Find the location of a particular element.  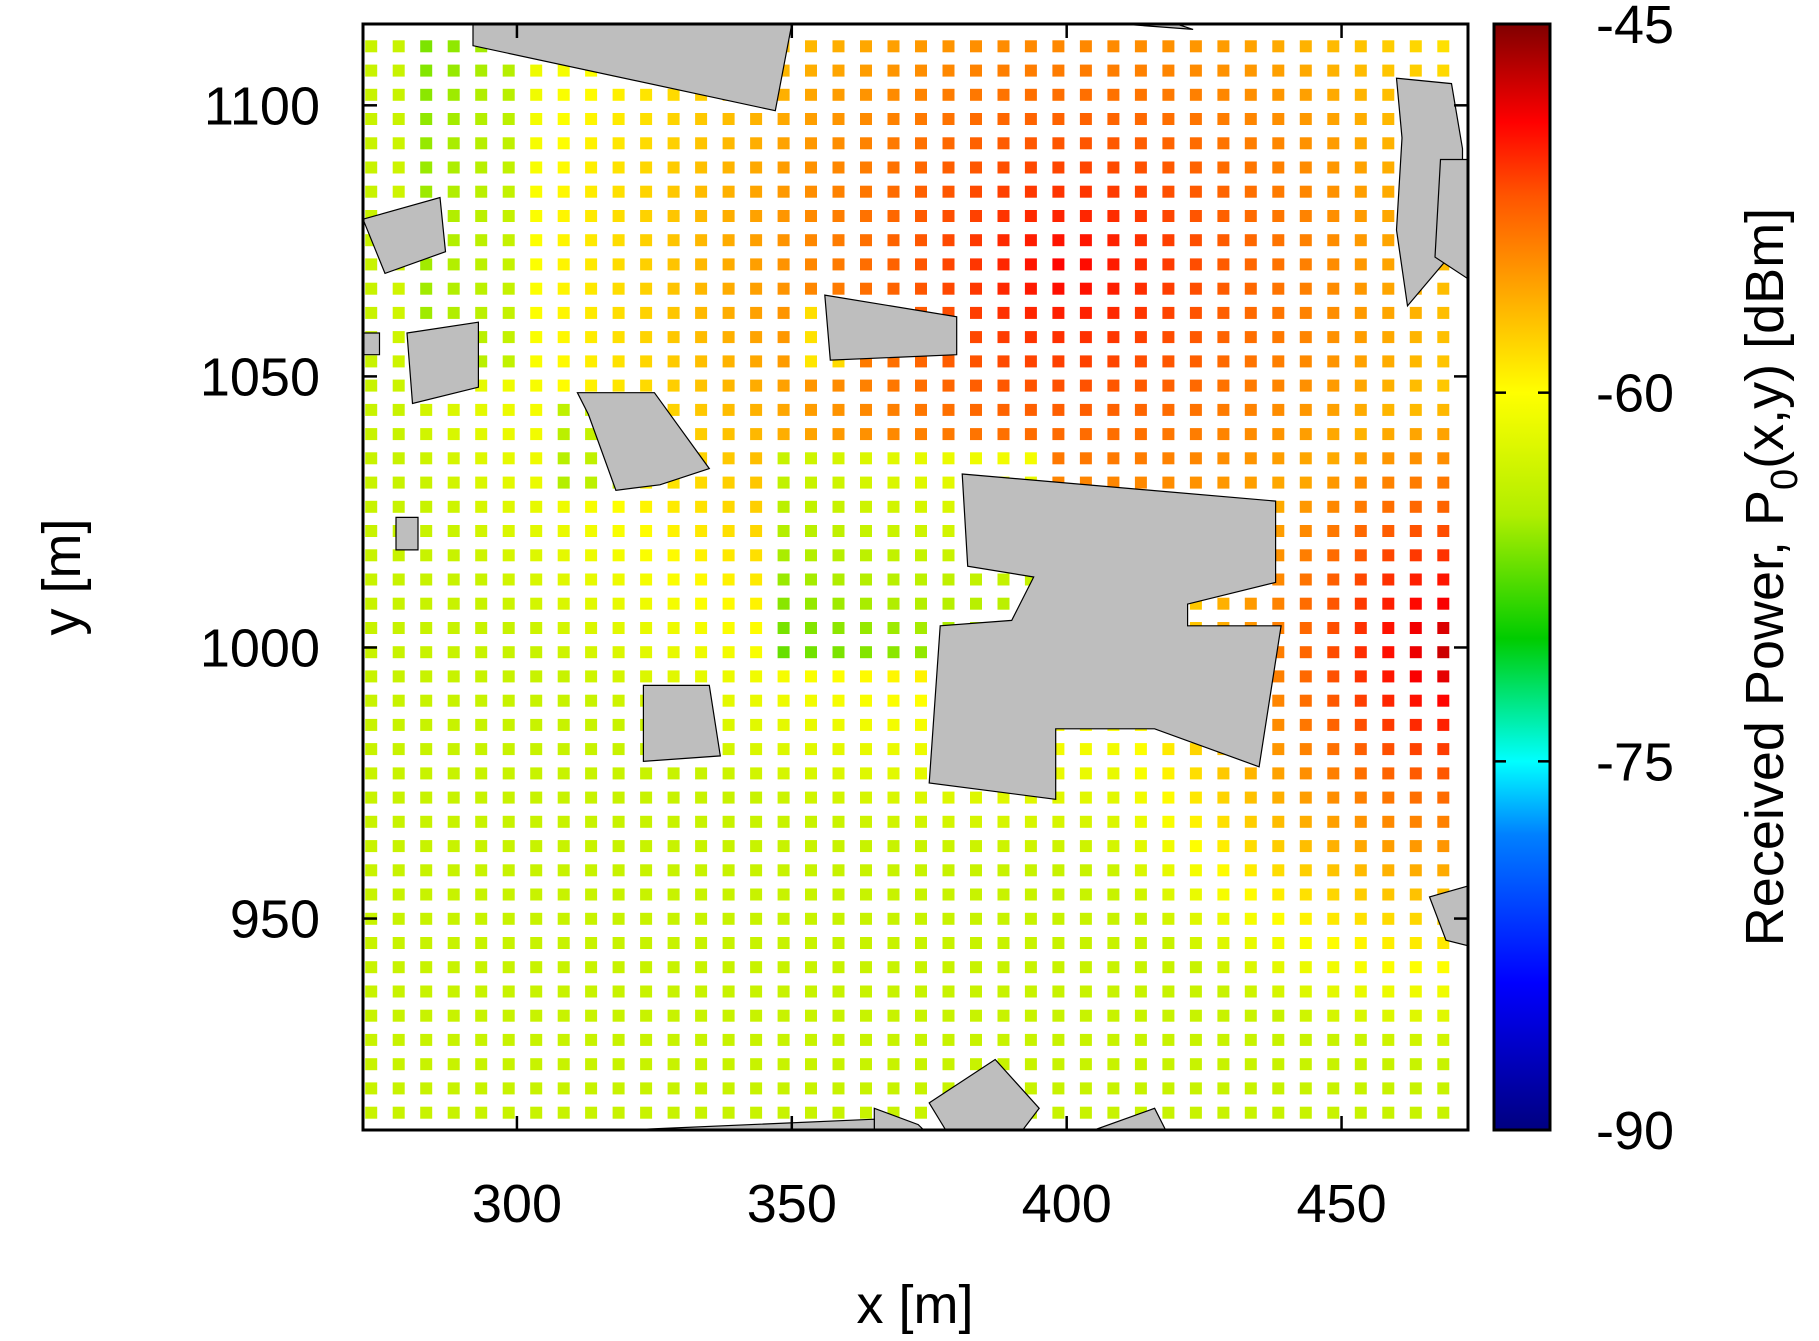

building-footprint is located at coordinates (632, 68).